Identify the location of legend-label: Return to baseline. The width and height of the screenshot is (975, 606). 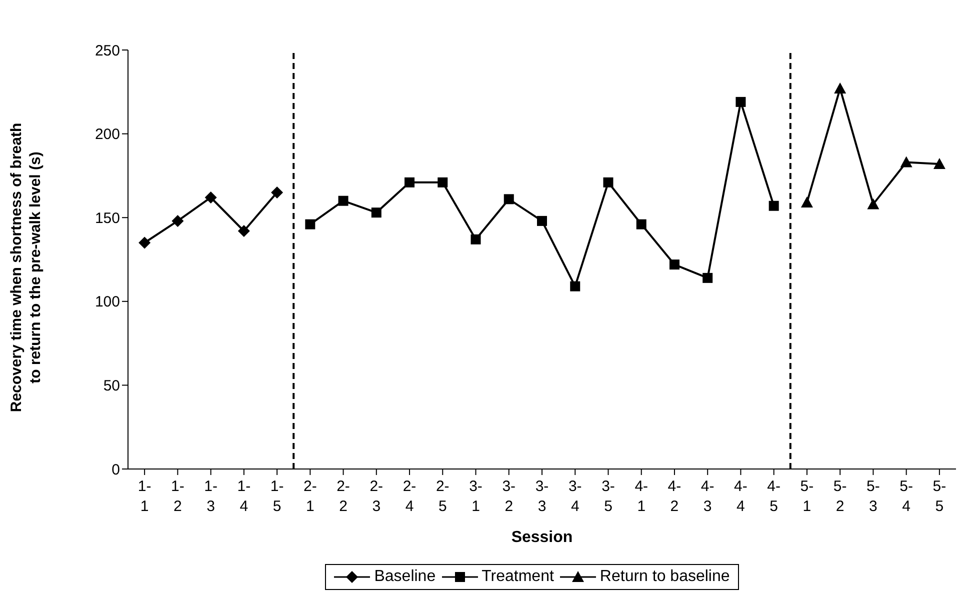
(665, 577).